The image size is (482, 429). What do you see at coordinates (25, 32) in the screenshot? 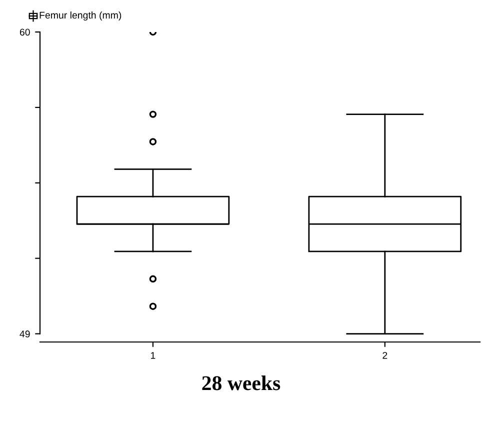
I see `y-tick-label: 60` at bounding box center [25, 32].